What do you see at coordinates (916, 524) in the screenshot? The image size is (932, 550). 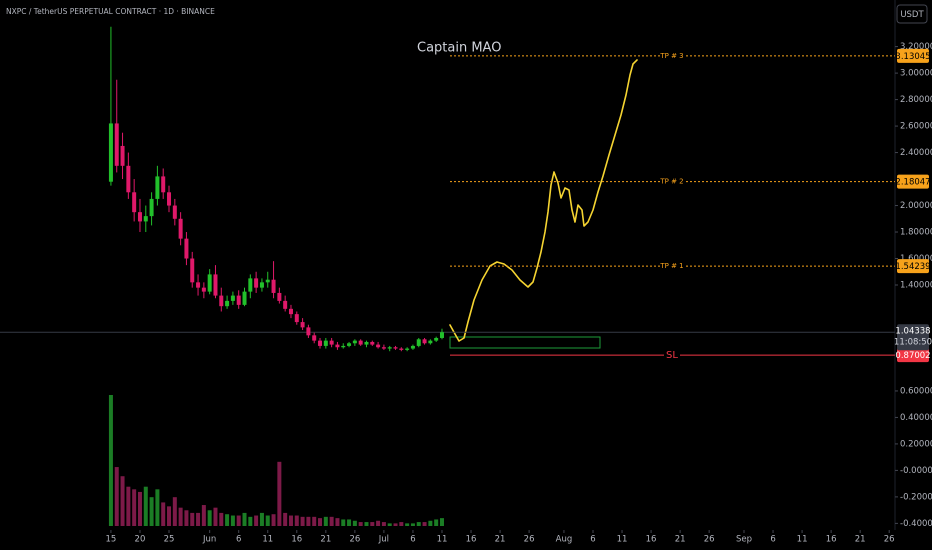 I see `y-tick-label: -0.40000` at bounding box center [916, 524].